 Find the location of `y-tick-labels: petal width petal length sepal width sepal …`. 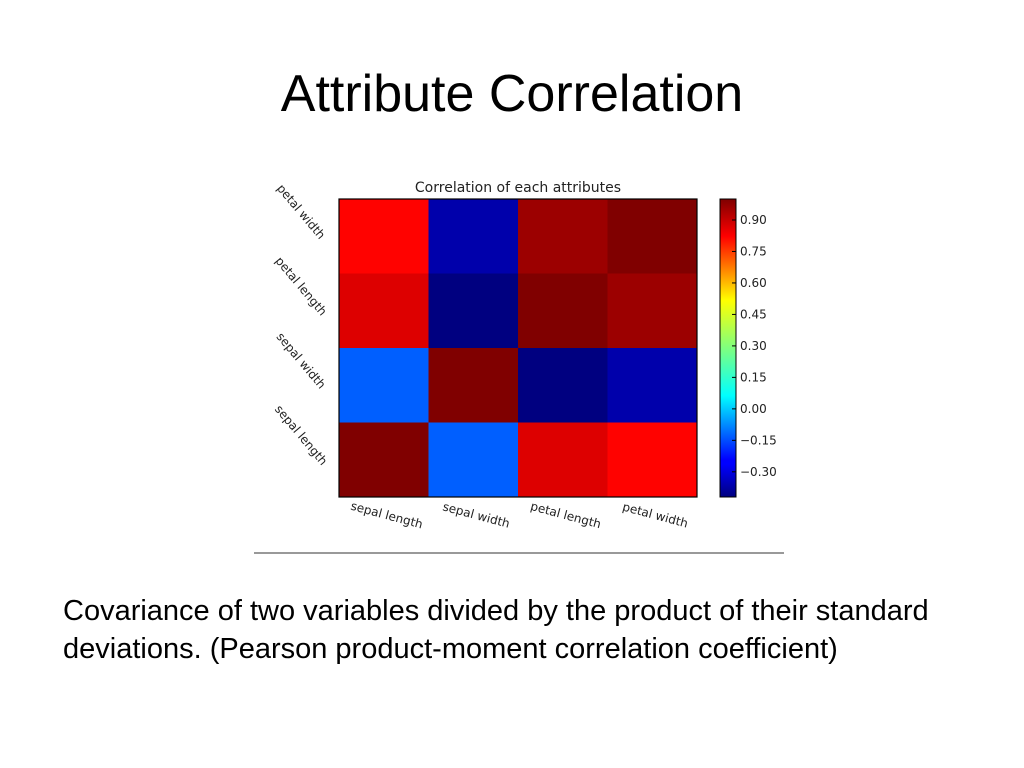

y-tick-labels: petal width petal length sepal width sepal … is located at coordinates (301, 324).